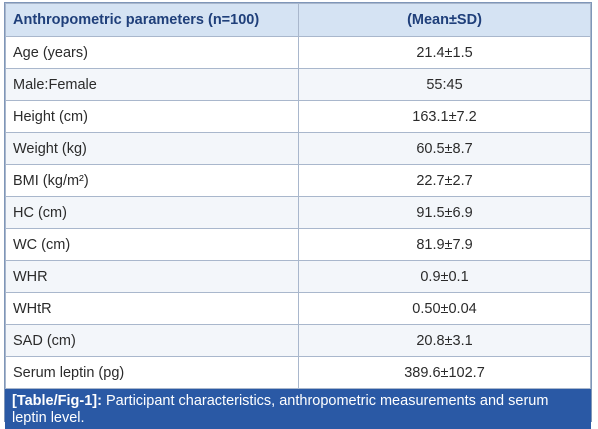  I want to click on table-row: WC (cm) 81.9±7.9, so click(298, 244).